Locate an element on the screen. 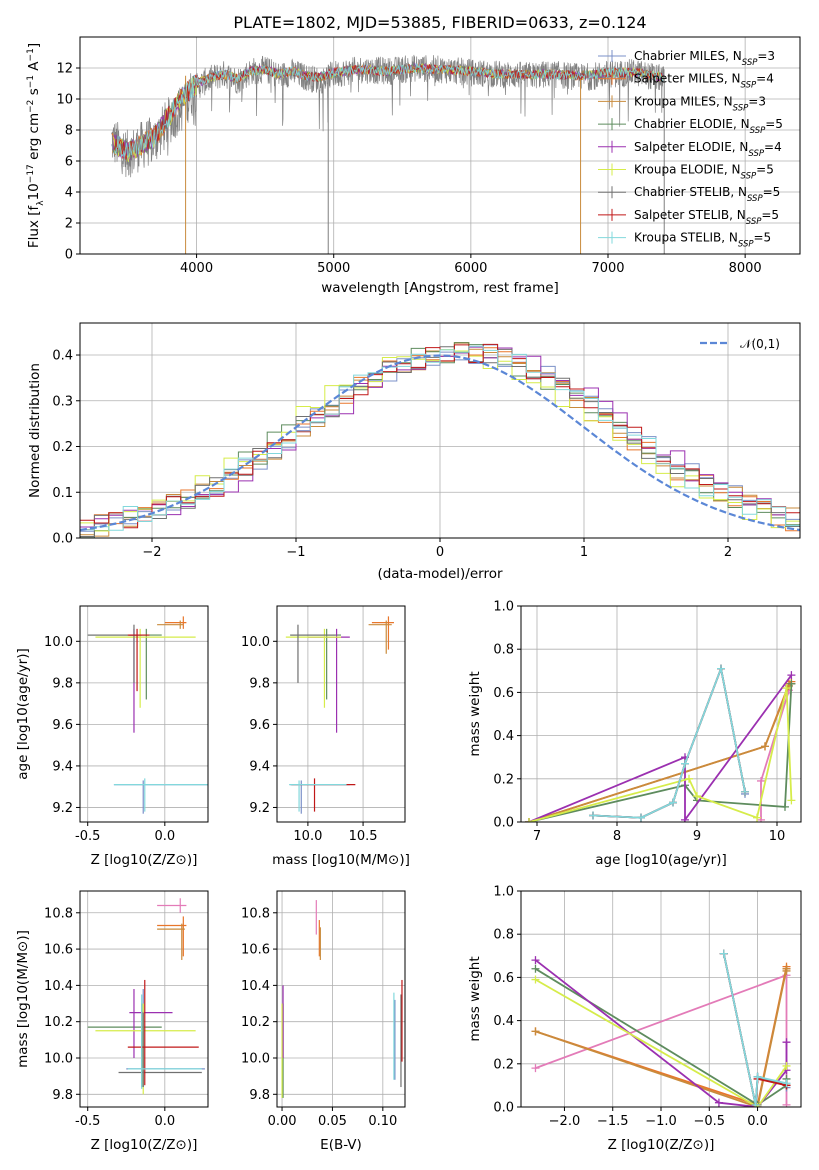 The height and width of the screenshot is (1170, 819). mass-vs-EBV-ytick-label-4: 10.6 is located at coordinates (255, 950).